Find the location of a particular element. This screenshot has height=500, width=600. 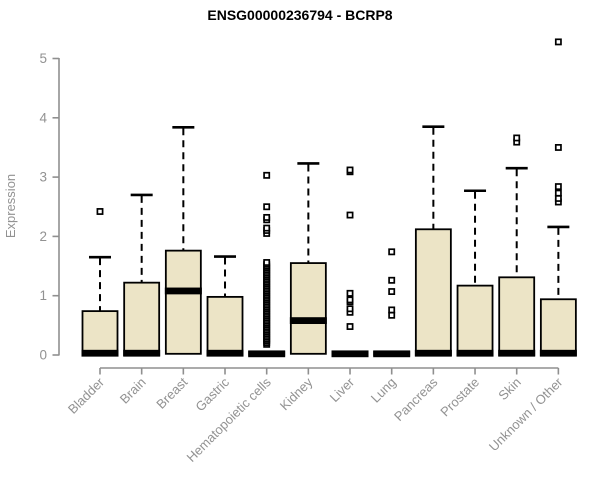

x-axis-category-label-pancreas: Pancreas is located at coordinates (416, 399).